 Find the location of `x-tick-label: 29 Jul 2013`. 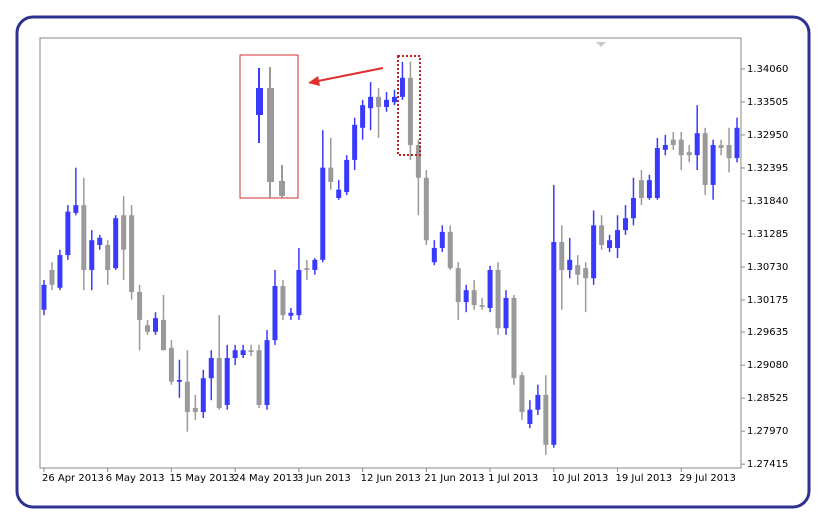

x-tick-label: 29 Jul 2013 is located at coordinates (707, 478).